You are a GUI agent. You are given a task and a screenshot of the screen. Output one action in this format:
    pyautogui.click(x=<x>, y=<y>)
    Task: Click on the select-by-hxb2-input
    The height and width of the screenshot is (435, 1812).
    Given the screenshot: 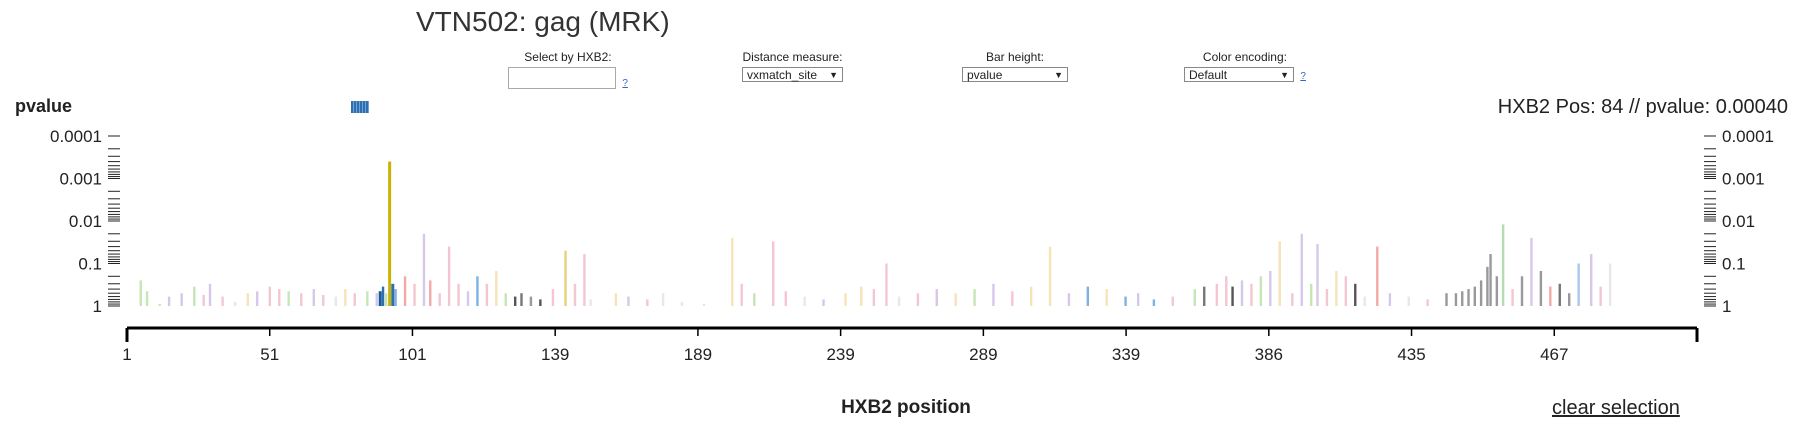 What is the action you would take?
    pyautogui.click(x=562, y=78)
    